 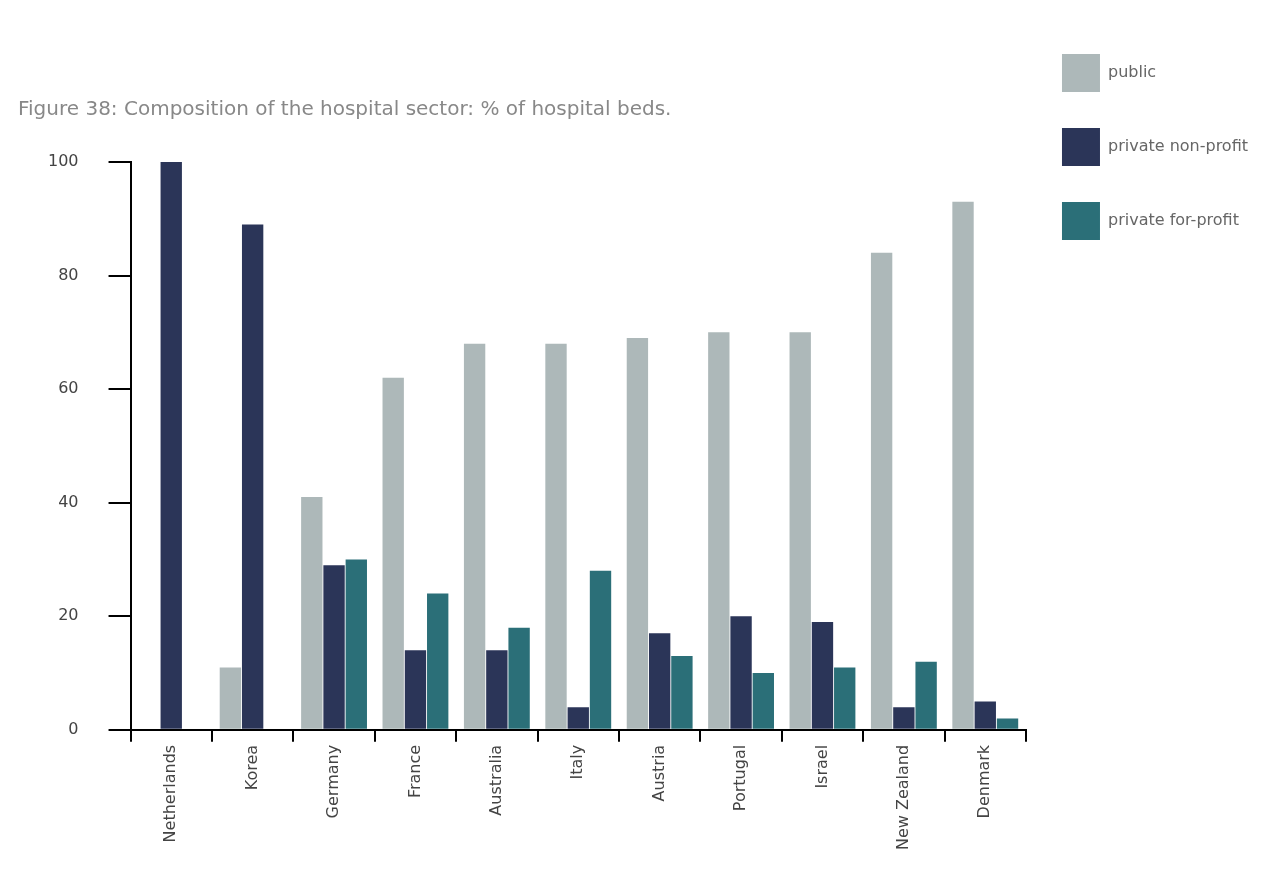 I want to click on x-tick-label: Germany, so click(x=333, y=781).